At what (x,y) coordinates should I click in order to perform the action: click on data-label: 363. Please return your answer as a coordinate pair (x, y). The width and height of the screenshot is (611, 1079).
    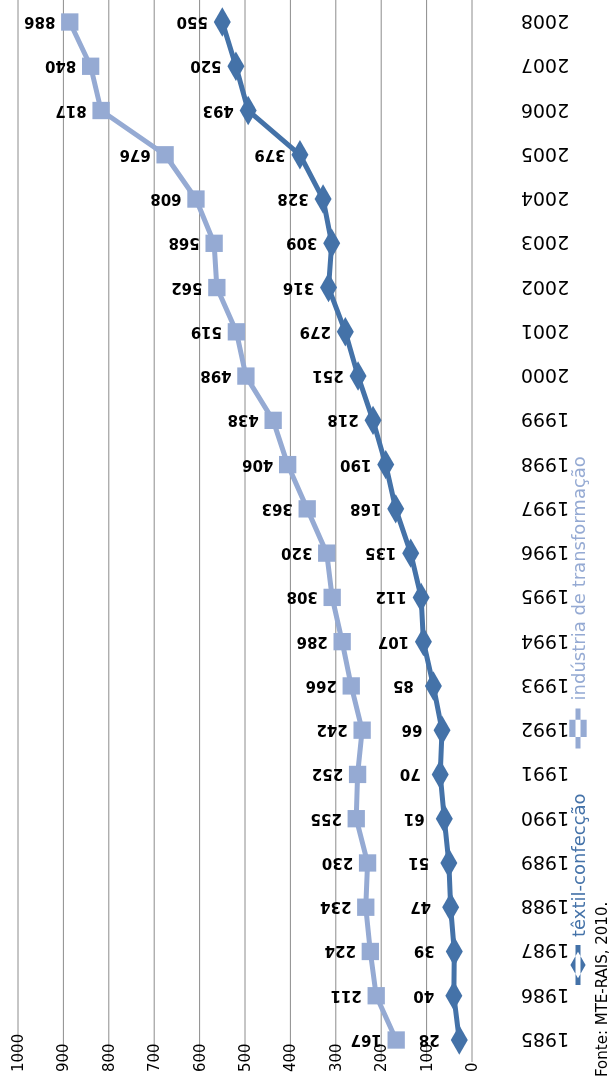
    Looking at the image, I should click on (277, 508).